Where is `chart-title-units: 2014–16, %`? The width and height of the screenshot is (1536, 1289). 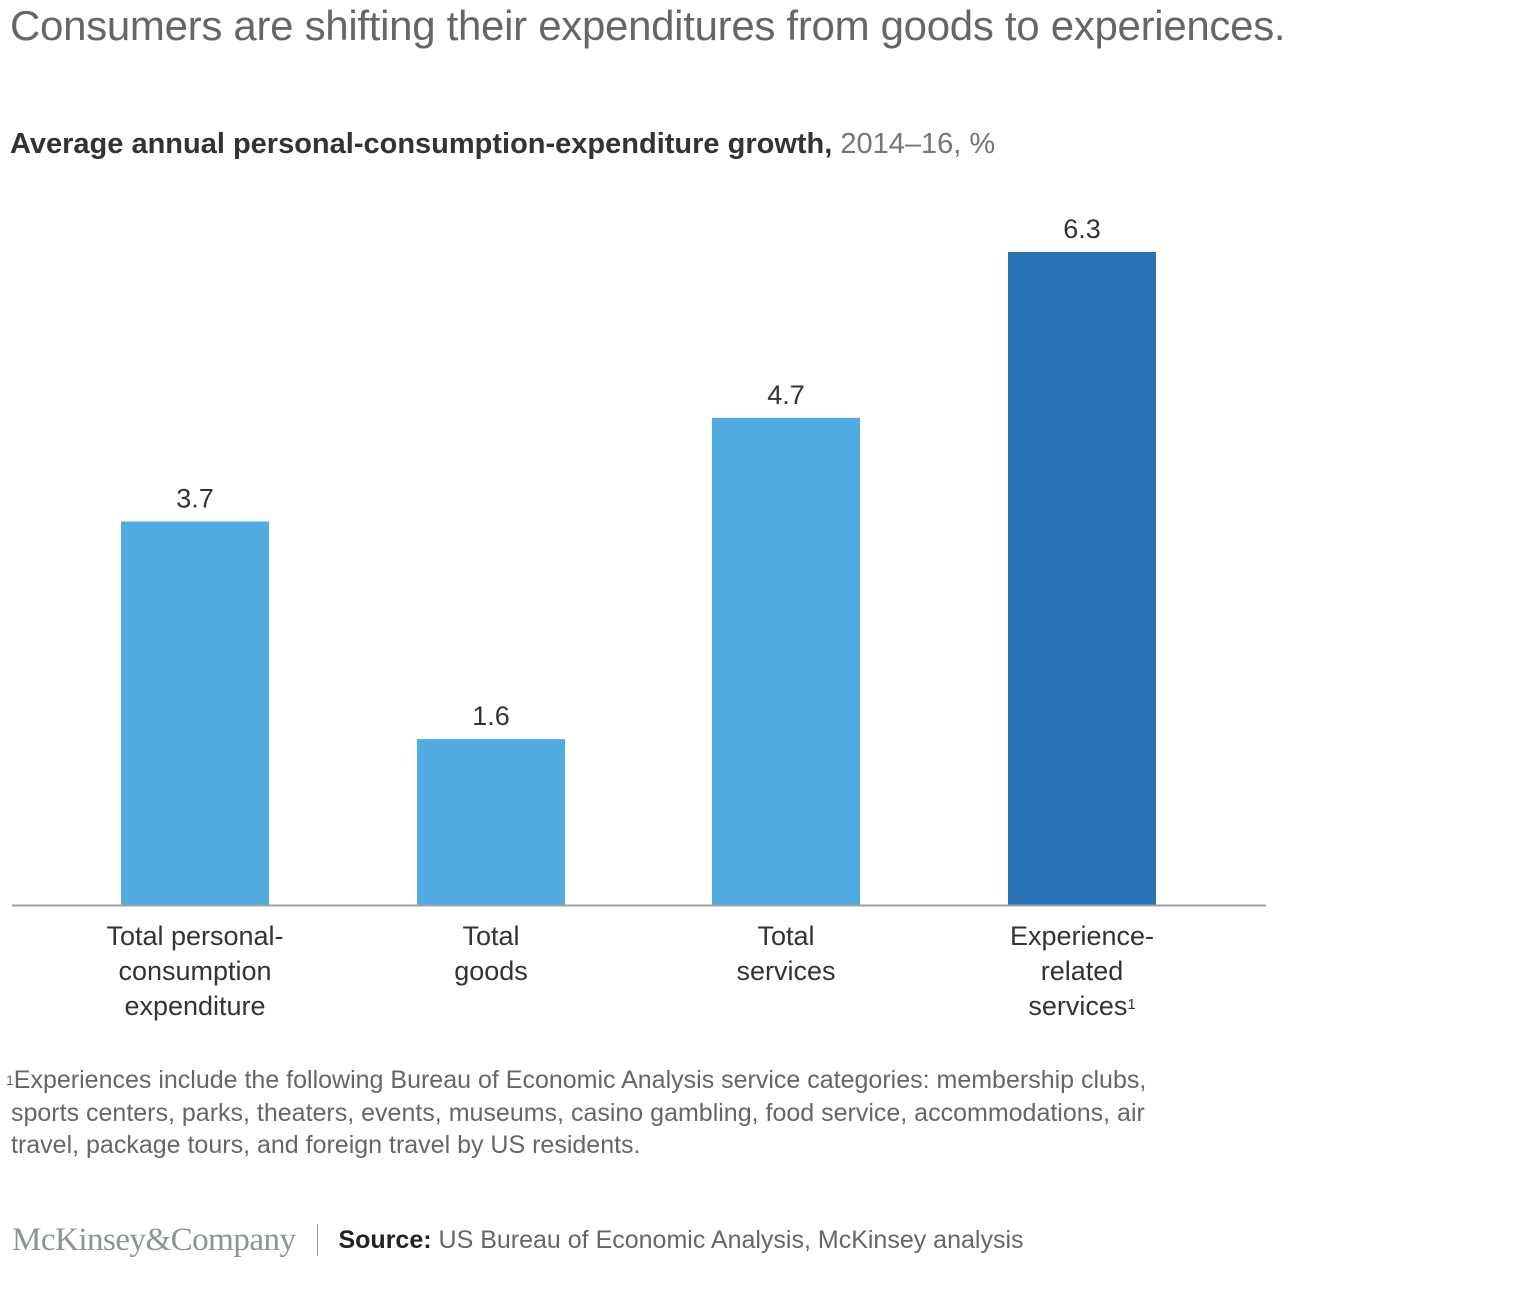 chart-title-units: 2014–16, % is located at coordinates (918, 144).